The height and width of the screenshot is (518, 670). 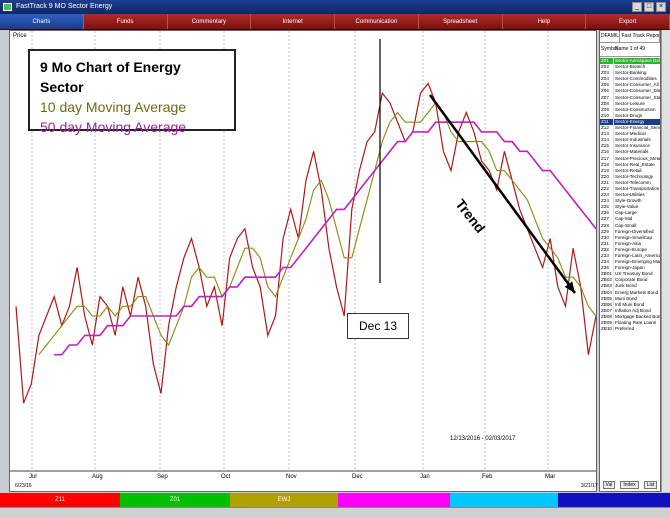 What do you see at coordinates (634, 176) in the screenshot?
I see `list-item-name: Sector-Technology` at bounding box center [634, 176].